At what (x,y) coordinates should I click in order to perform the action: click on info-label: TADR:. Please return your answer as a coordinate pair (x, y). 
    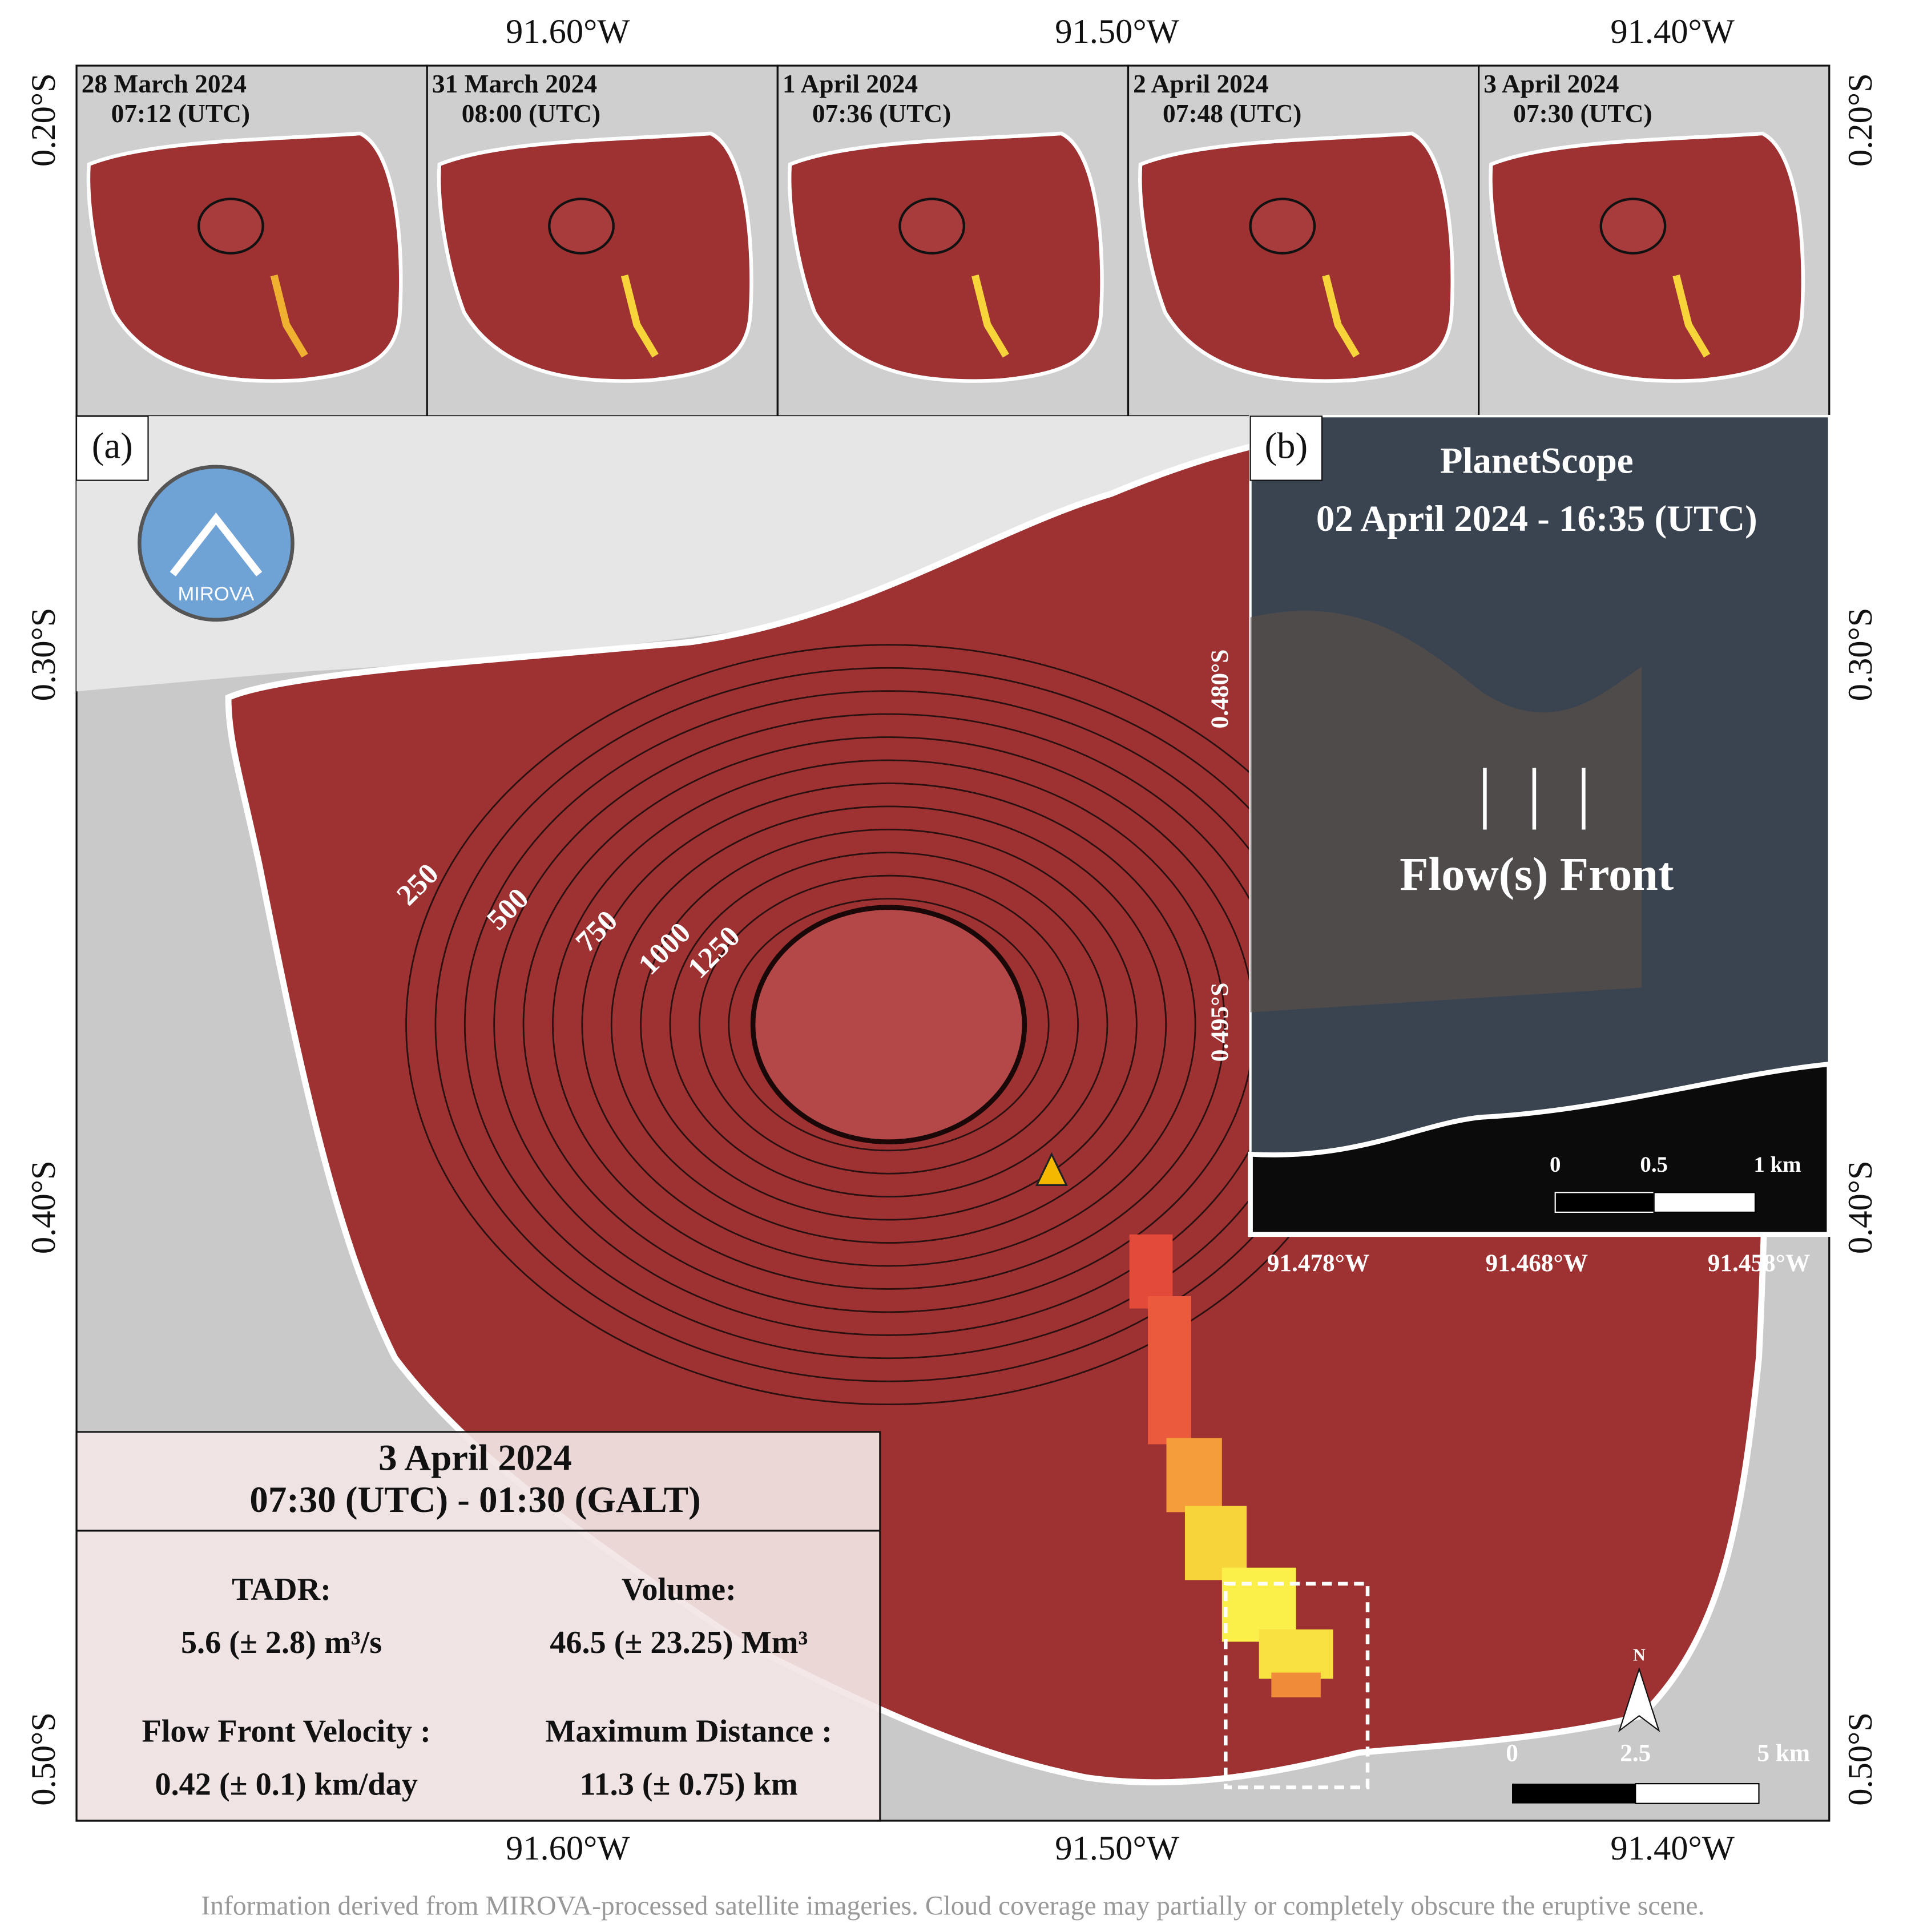
    Looking at the image, I should click on (281, 1589).